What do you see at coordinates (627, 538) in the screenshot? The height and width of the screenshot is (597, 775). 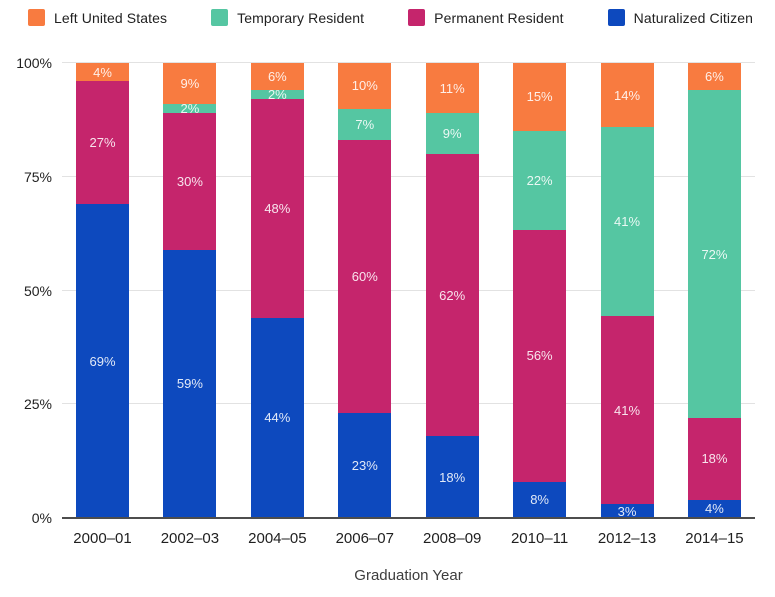 I see `x-axis-tick-label: 2012–13` at bounding box center [627, 538].